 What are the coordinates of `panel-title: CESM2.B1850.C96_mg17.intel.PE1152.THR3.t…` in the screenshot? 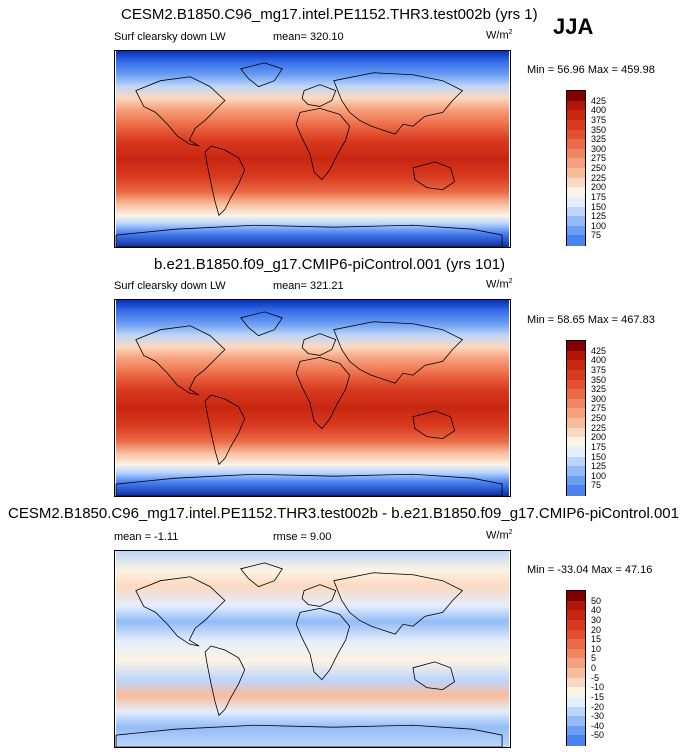 It's located at (343, 513).